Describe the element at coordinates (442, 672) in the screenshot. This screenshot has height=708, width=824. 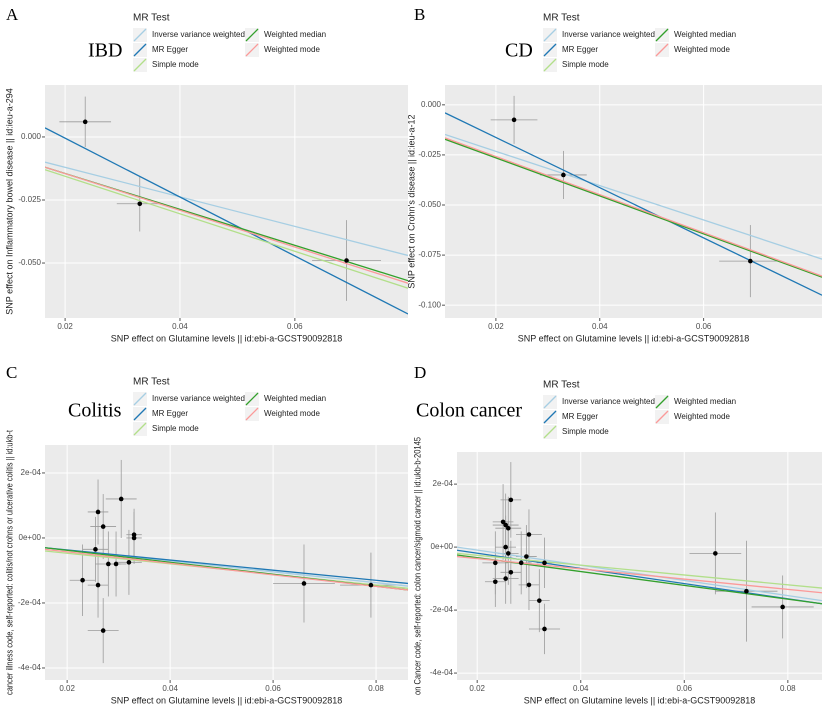
I see `y-tick-label: -4e-04` at that location.